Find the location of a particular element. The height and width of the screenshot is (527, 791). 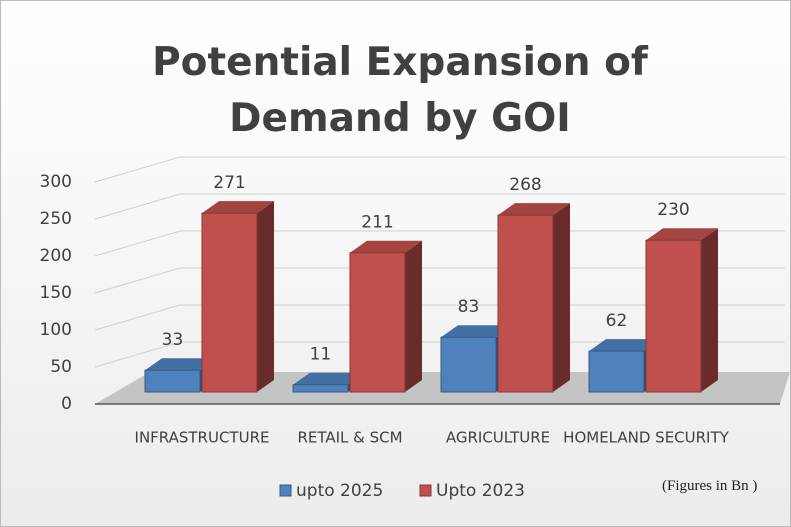

x-tick-label: RETAIL & SCM is located at coordinates (349, 438).